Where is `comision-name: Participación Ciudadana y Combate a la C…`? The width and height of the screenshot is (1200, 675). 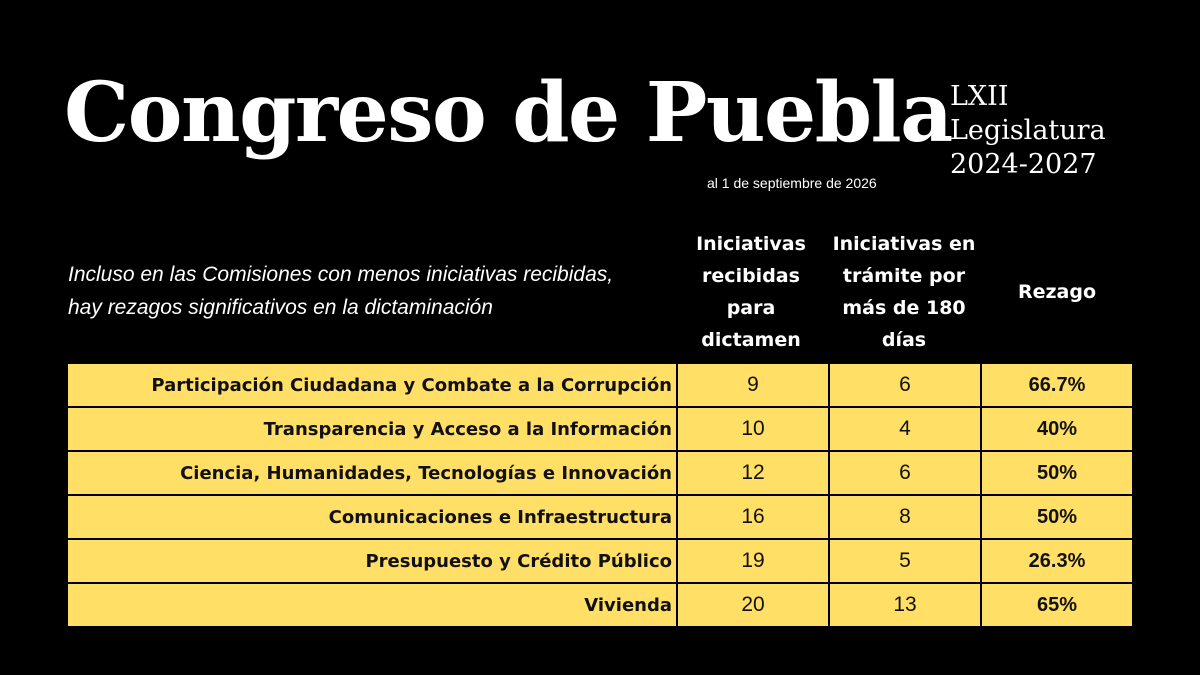
comision-name: Participación Ciudadana y Combate a la C… is located at coordinates (372, 385).